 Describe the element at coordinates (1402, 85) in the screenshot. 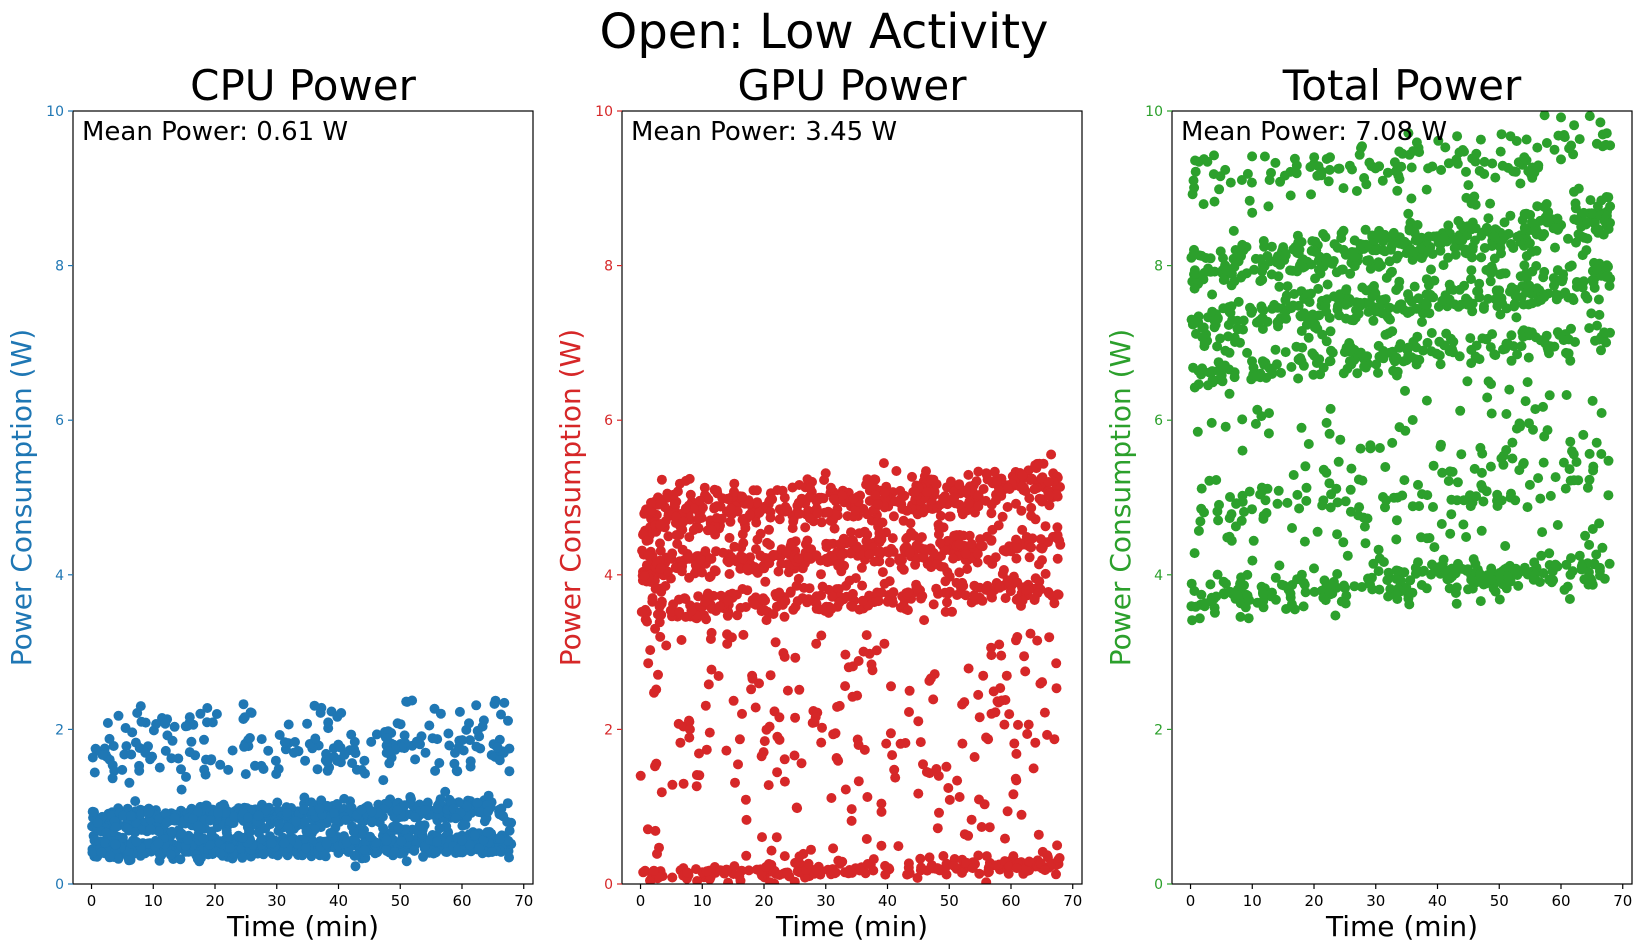

I see `chart-title: Total Power` at that location.